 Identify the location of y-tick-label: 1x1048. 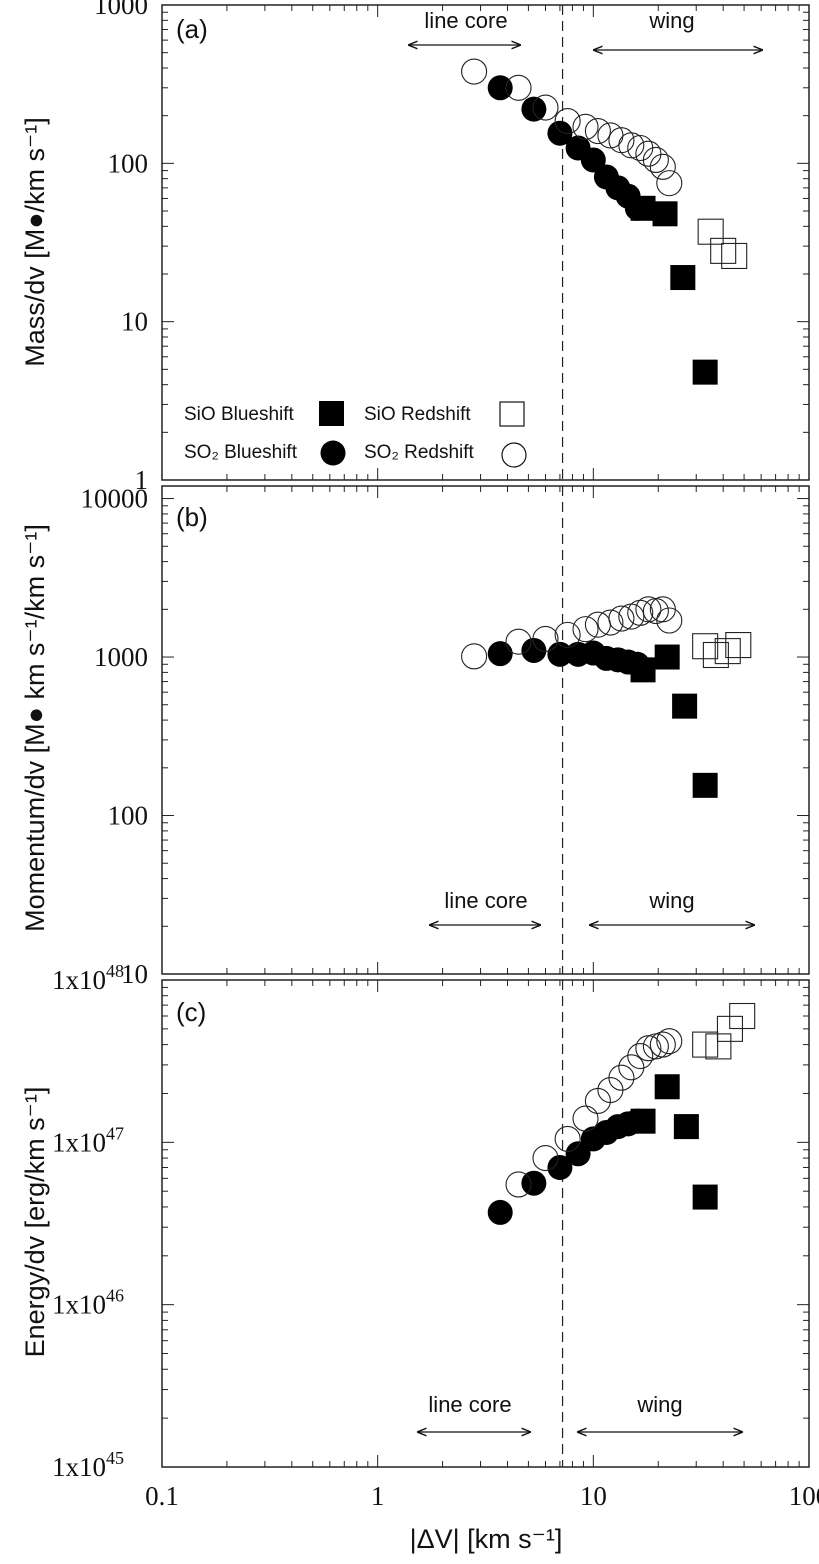
(88, 978).